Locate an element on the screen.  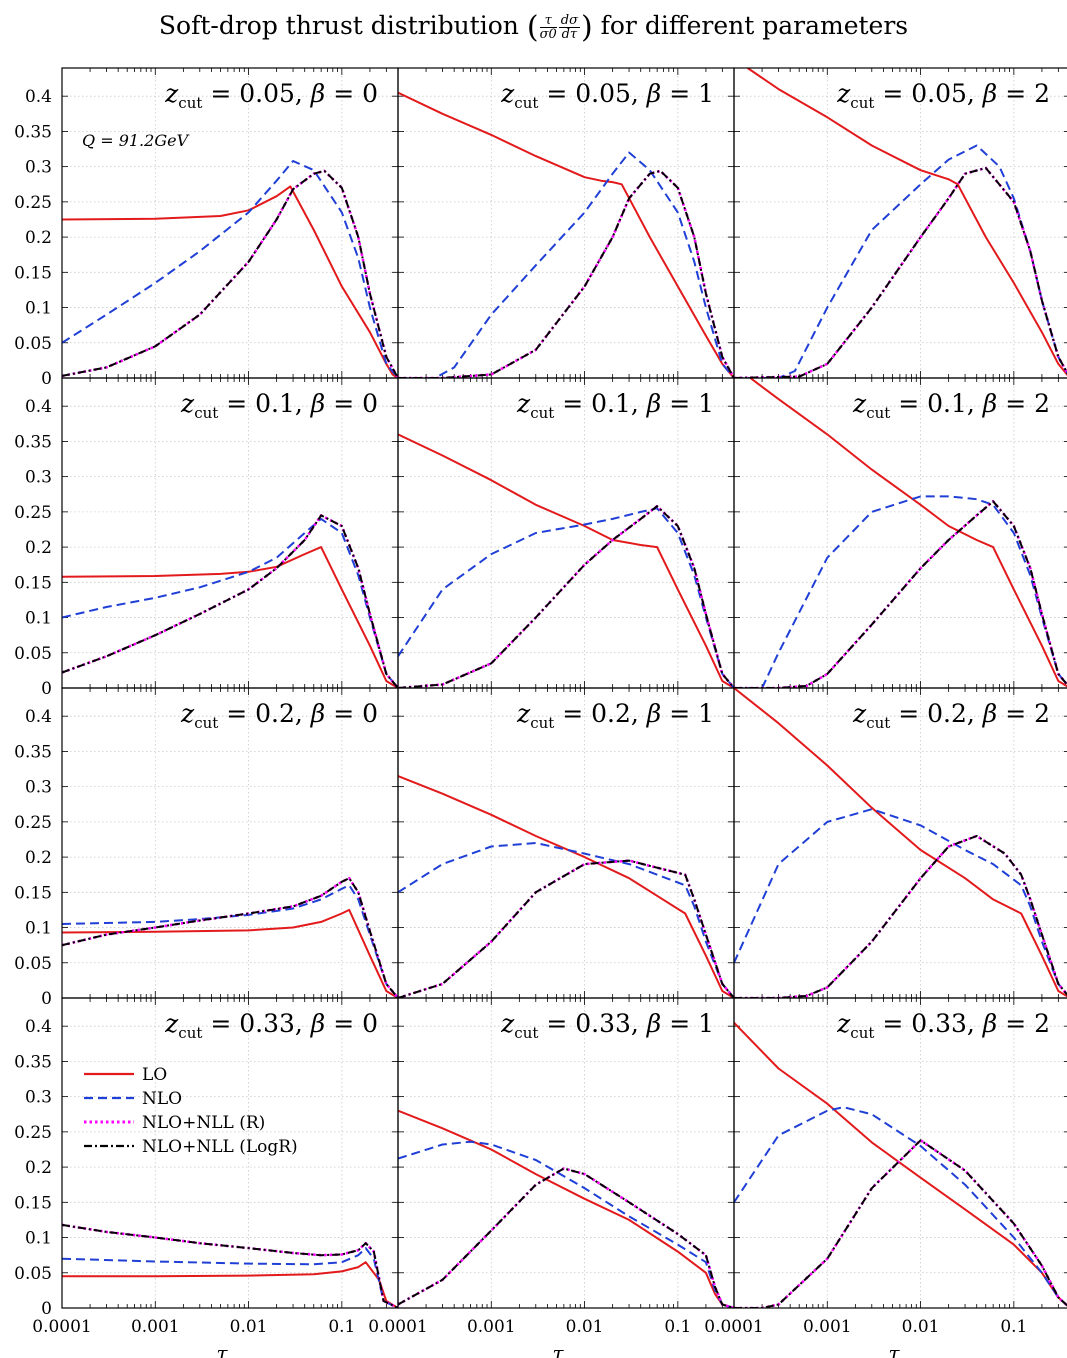
panel-label: zcut = 0.33, β = 2 is located at coordinates (943, 1025).